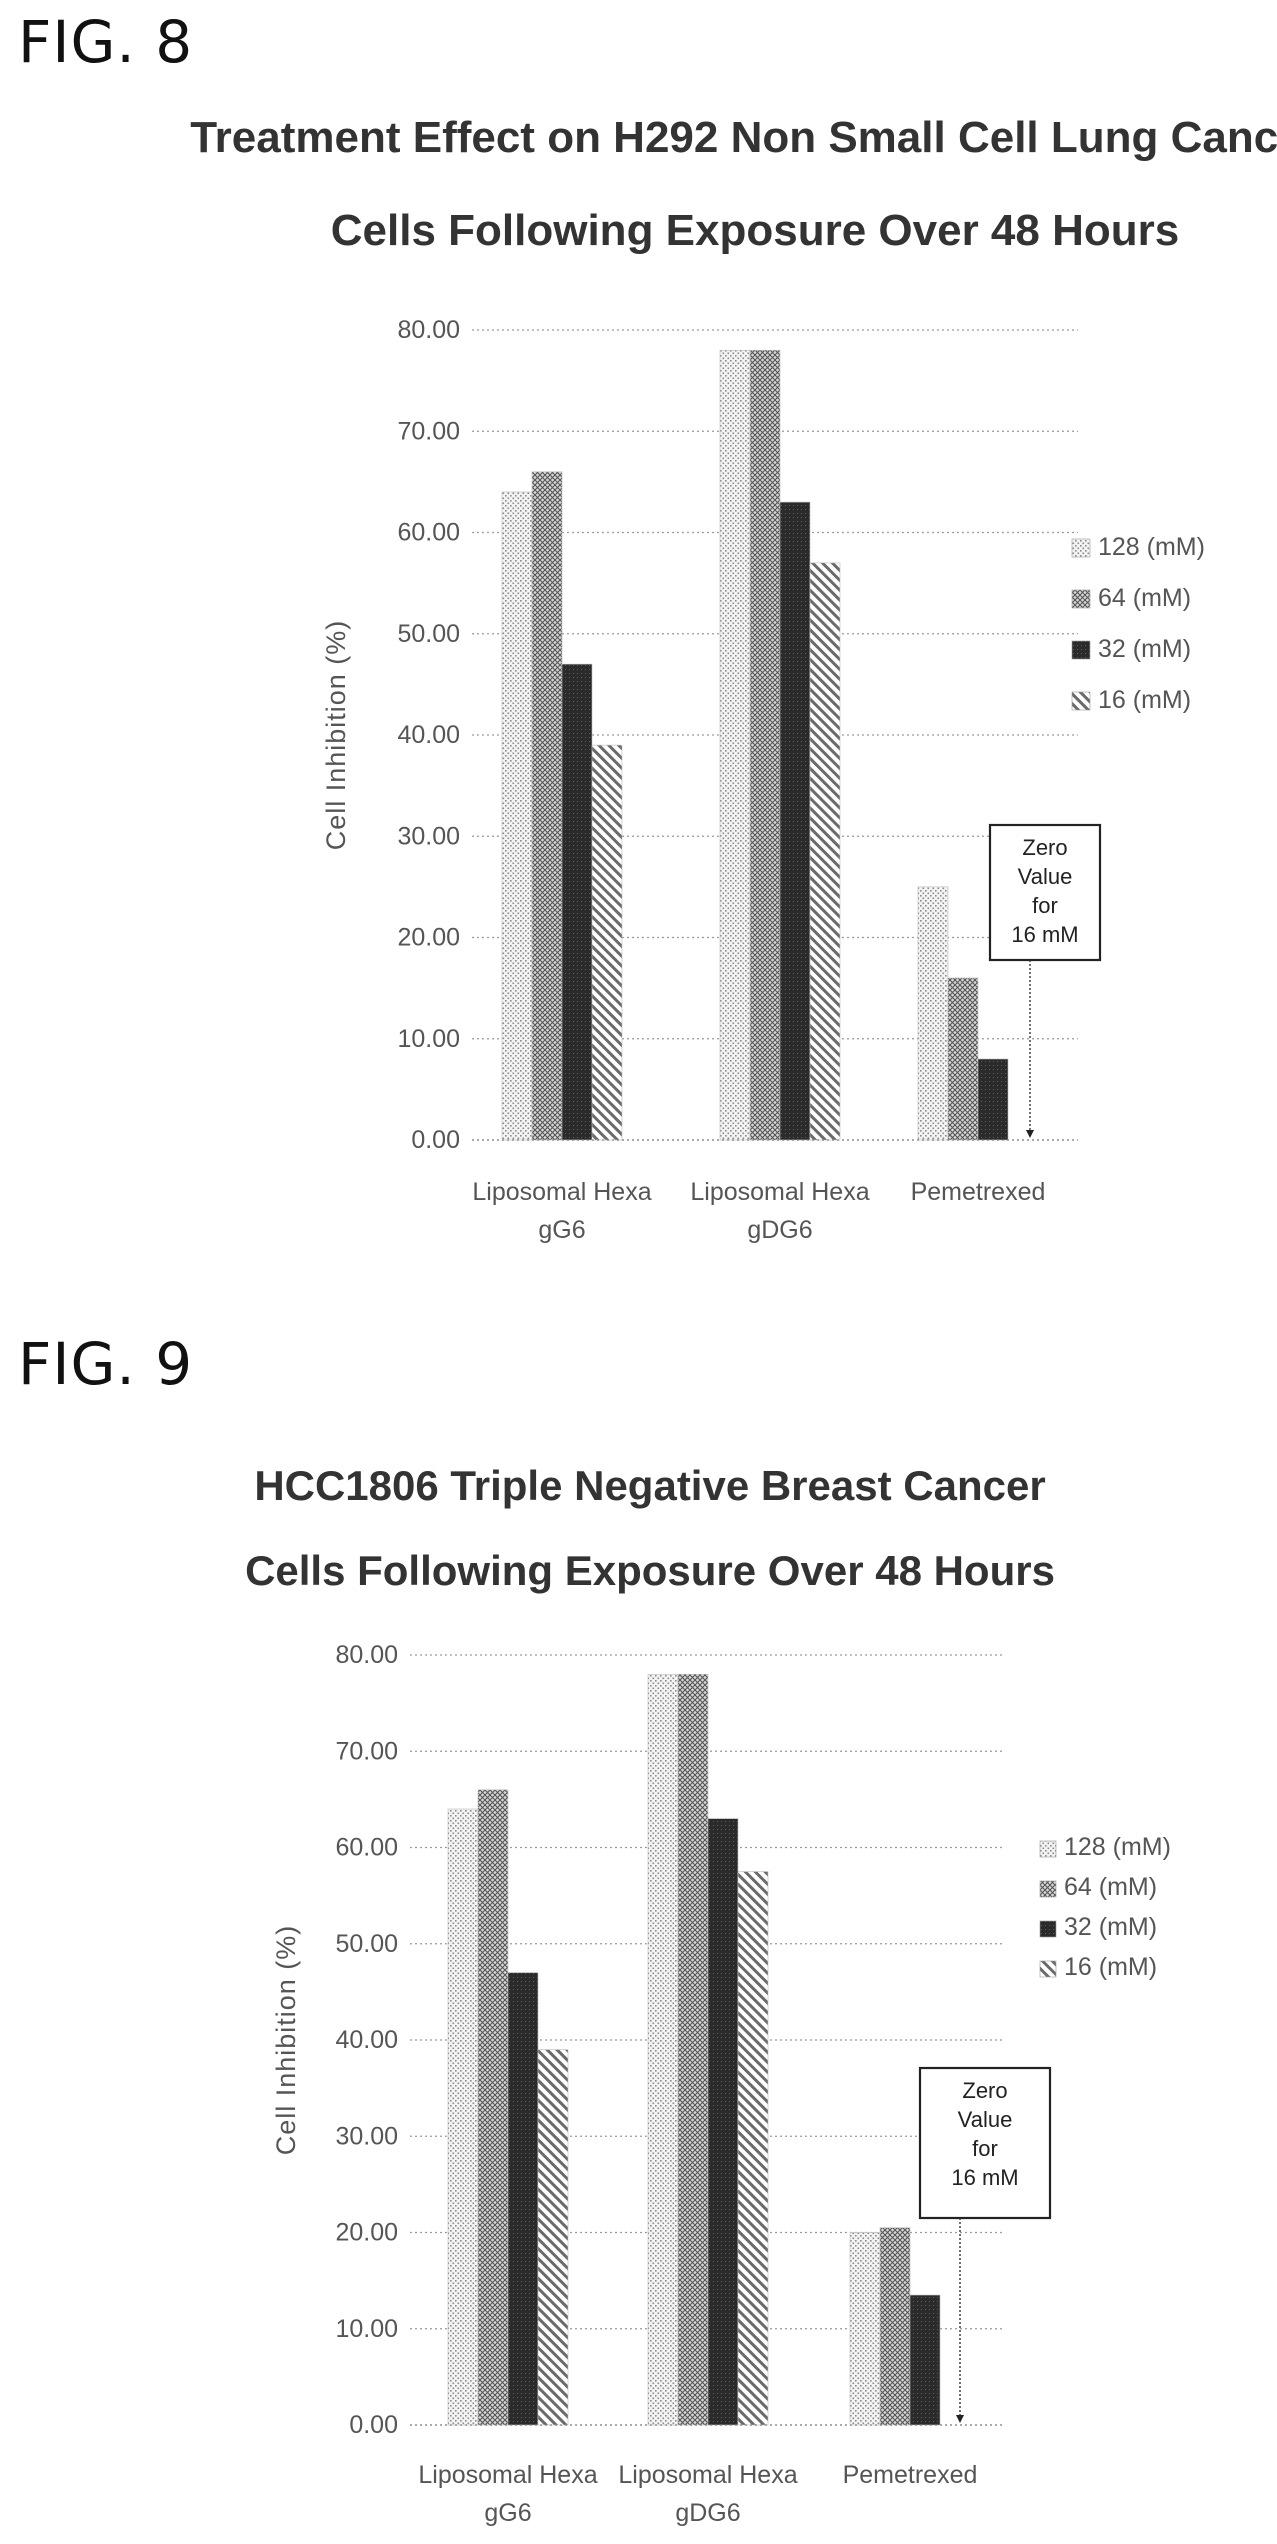 This screenshot has width=1277, height=2544. What do you see at coordinates (925, 2360) in the screenshot?
I see `bar-3-dark` at bounding box center [925, 2360].